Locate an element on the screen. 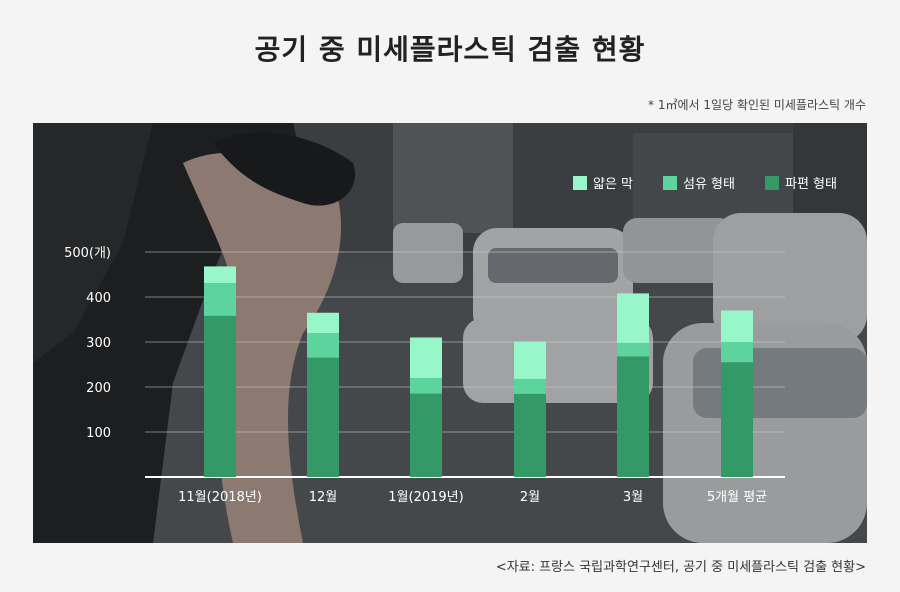 This screenshot has width=900, height=592. x-tick-label: 11월(2018년) is located at coordinates (220, 497).